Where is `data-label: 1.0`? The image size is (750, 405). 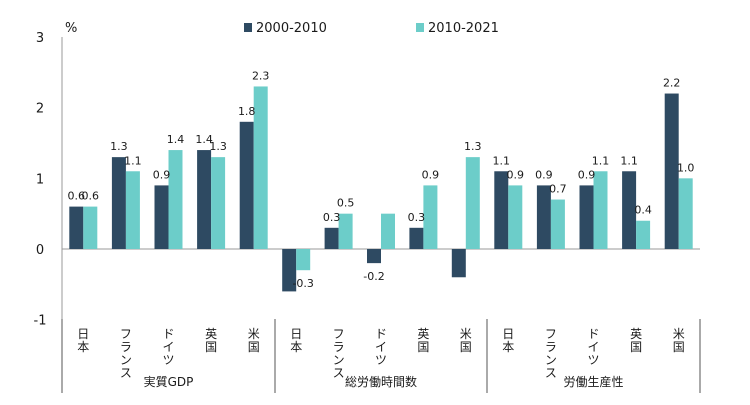
data-label: 1.0 is located at coordinates (686, 167).